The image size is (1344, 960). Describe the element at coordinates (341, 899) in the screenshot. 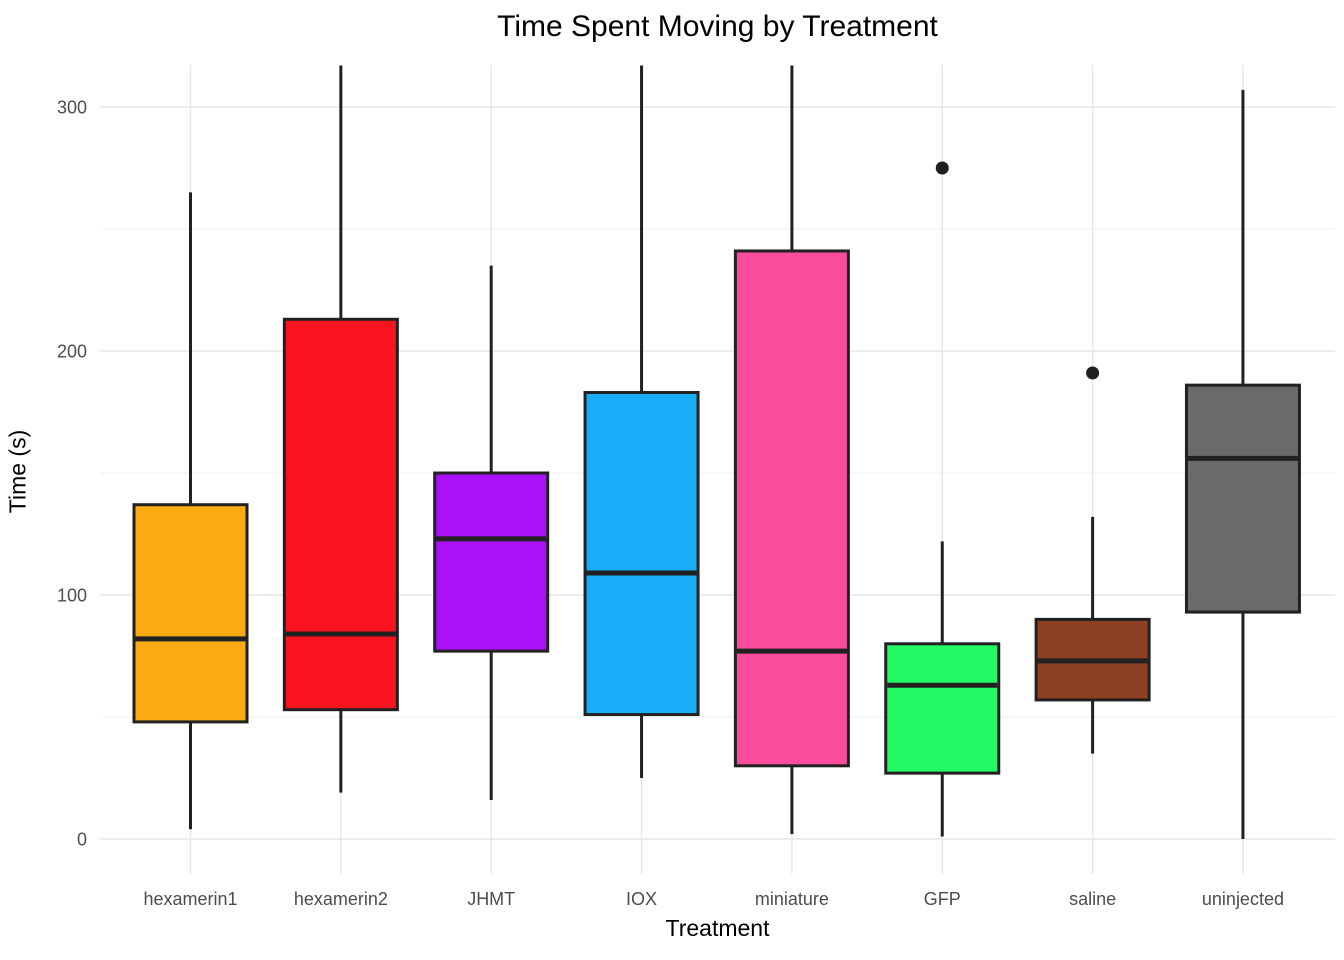

I see `x-tick-label-hexamerin2: hexamerin2` at that location.